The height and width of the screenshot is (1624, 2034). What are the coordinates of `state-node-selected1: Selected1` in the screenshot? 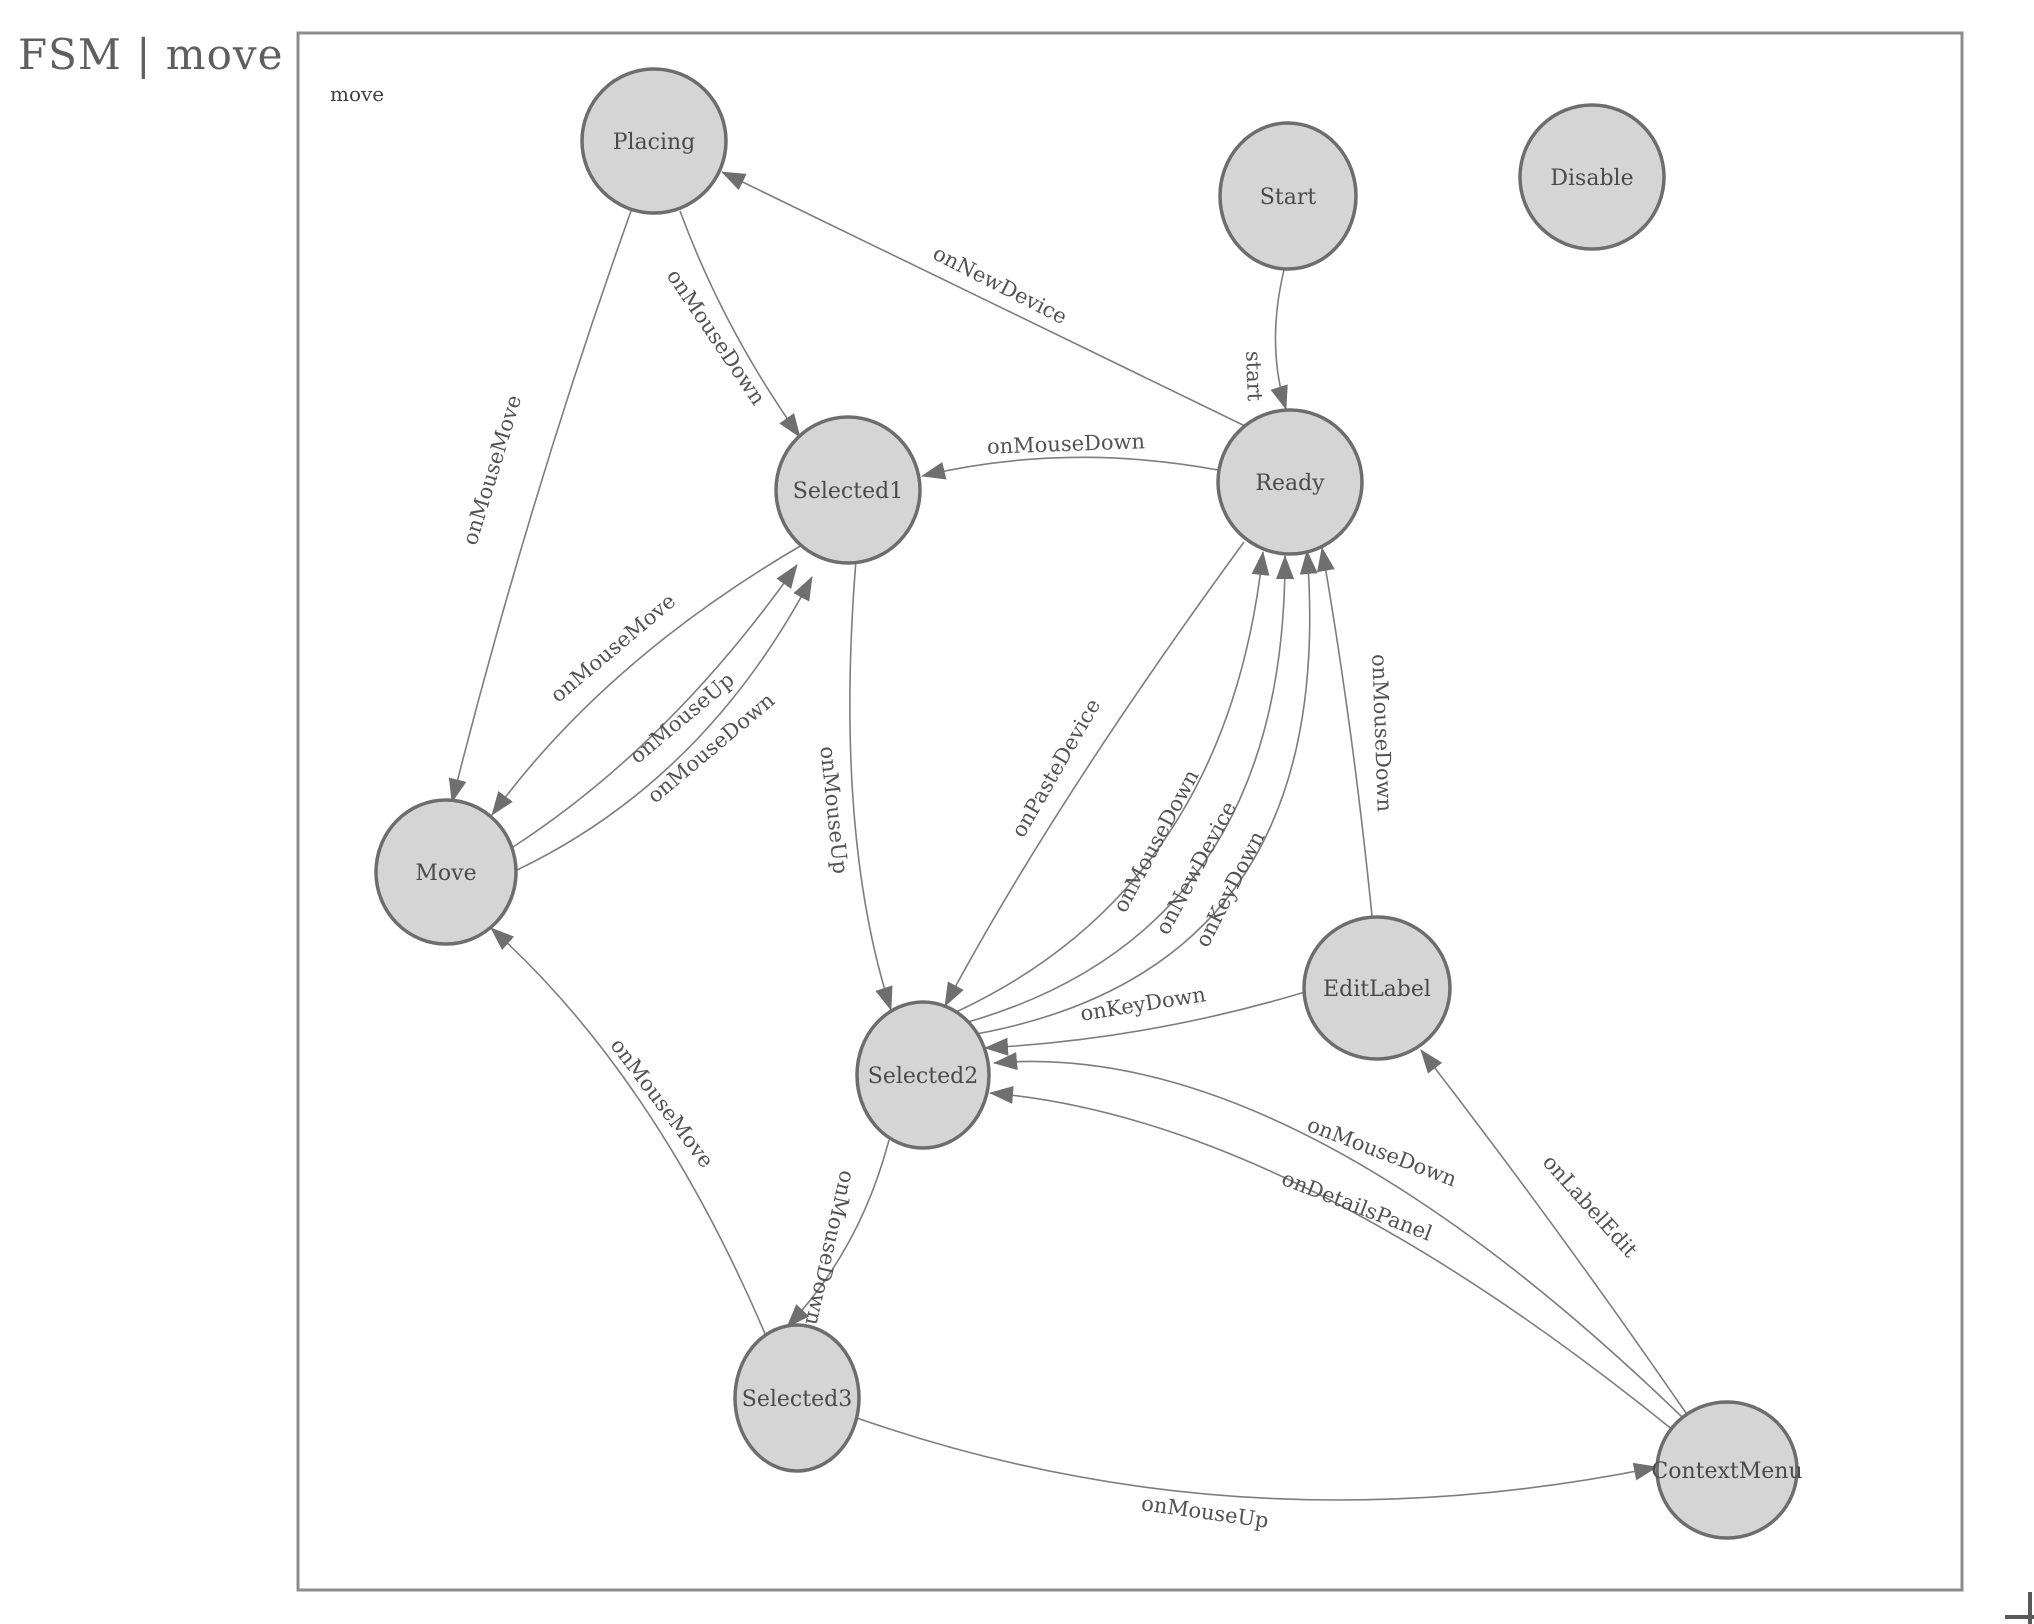 It's located at (848, 490).